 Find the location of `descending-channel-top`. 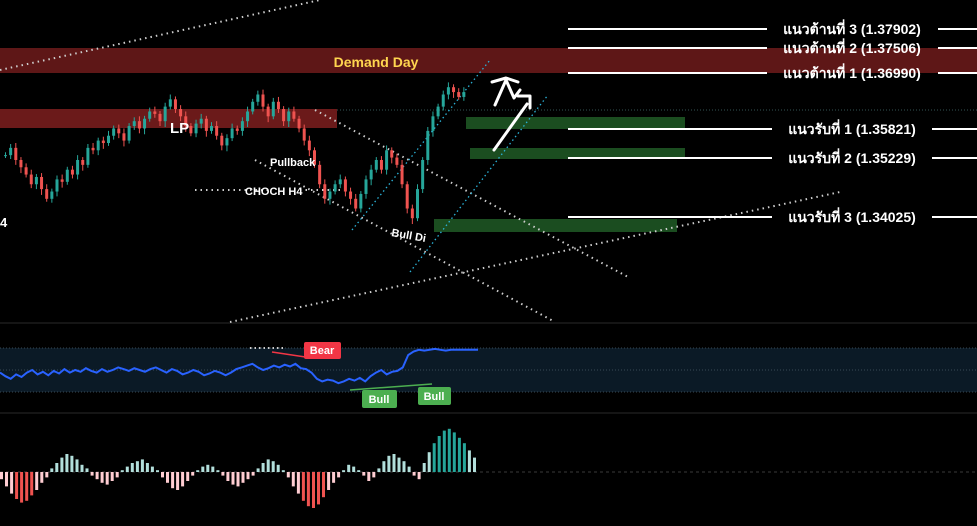

descending-channel-top is located at coordinates (472, 194).